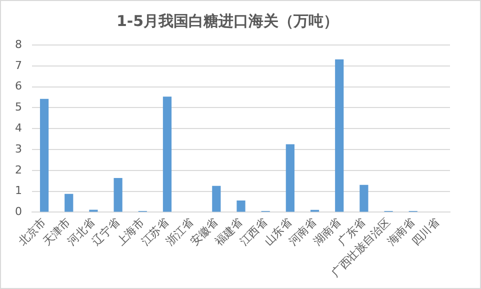 This screenshot has width=481, height=289. I want to click on y-tick-label: 8, so click(18, 44).